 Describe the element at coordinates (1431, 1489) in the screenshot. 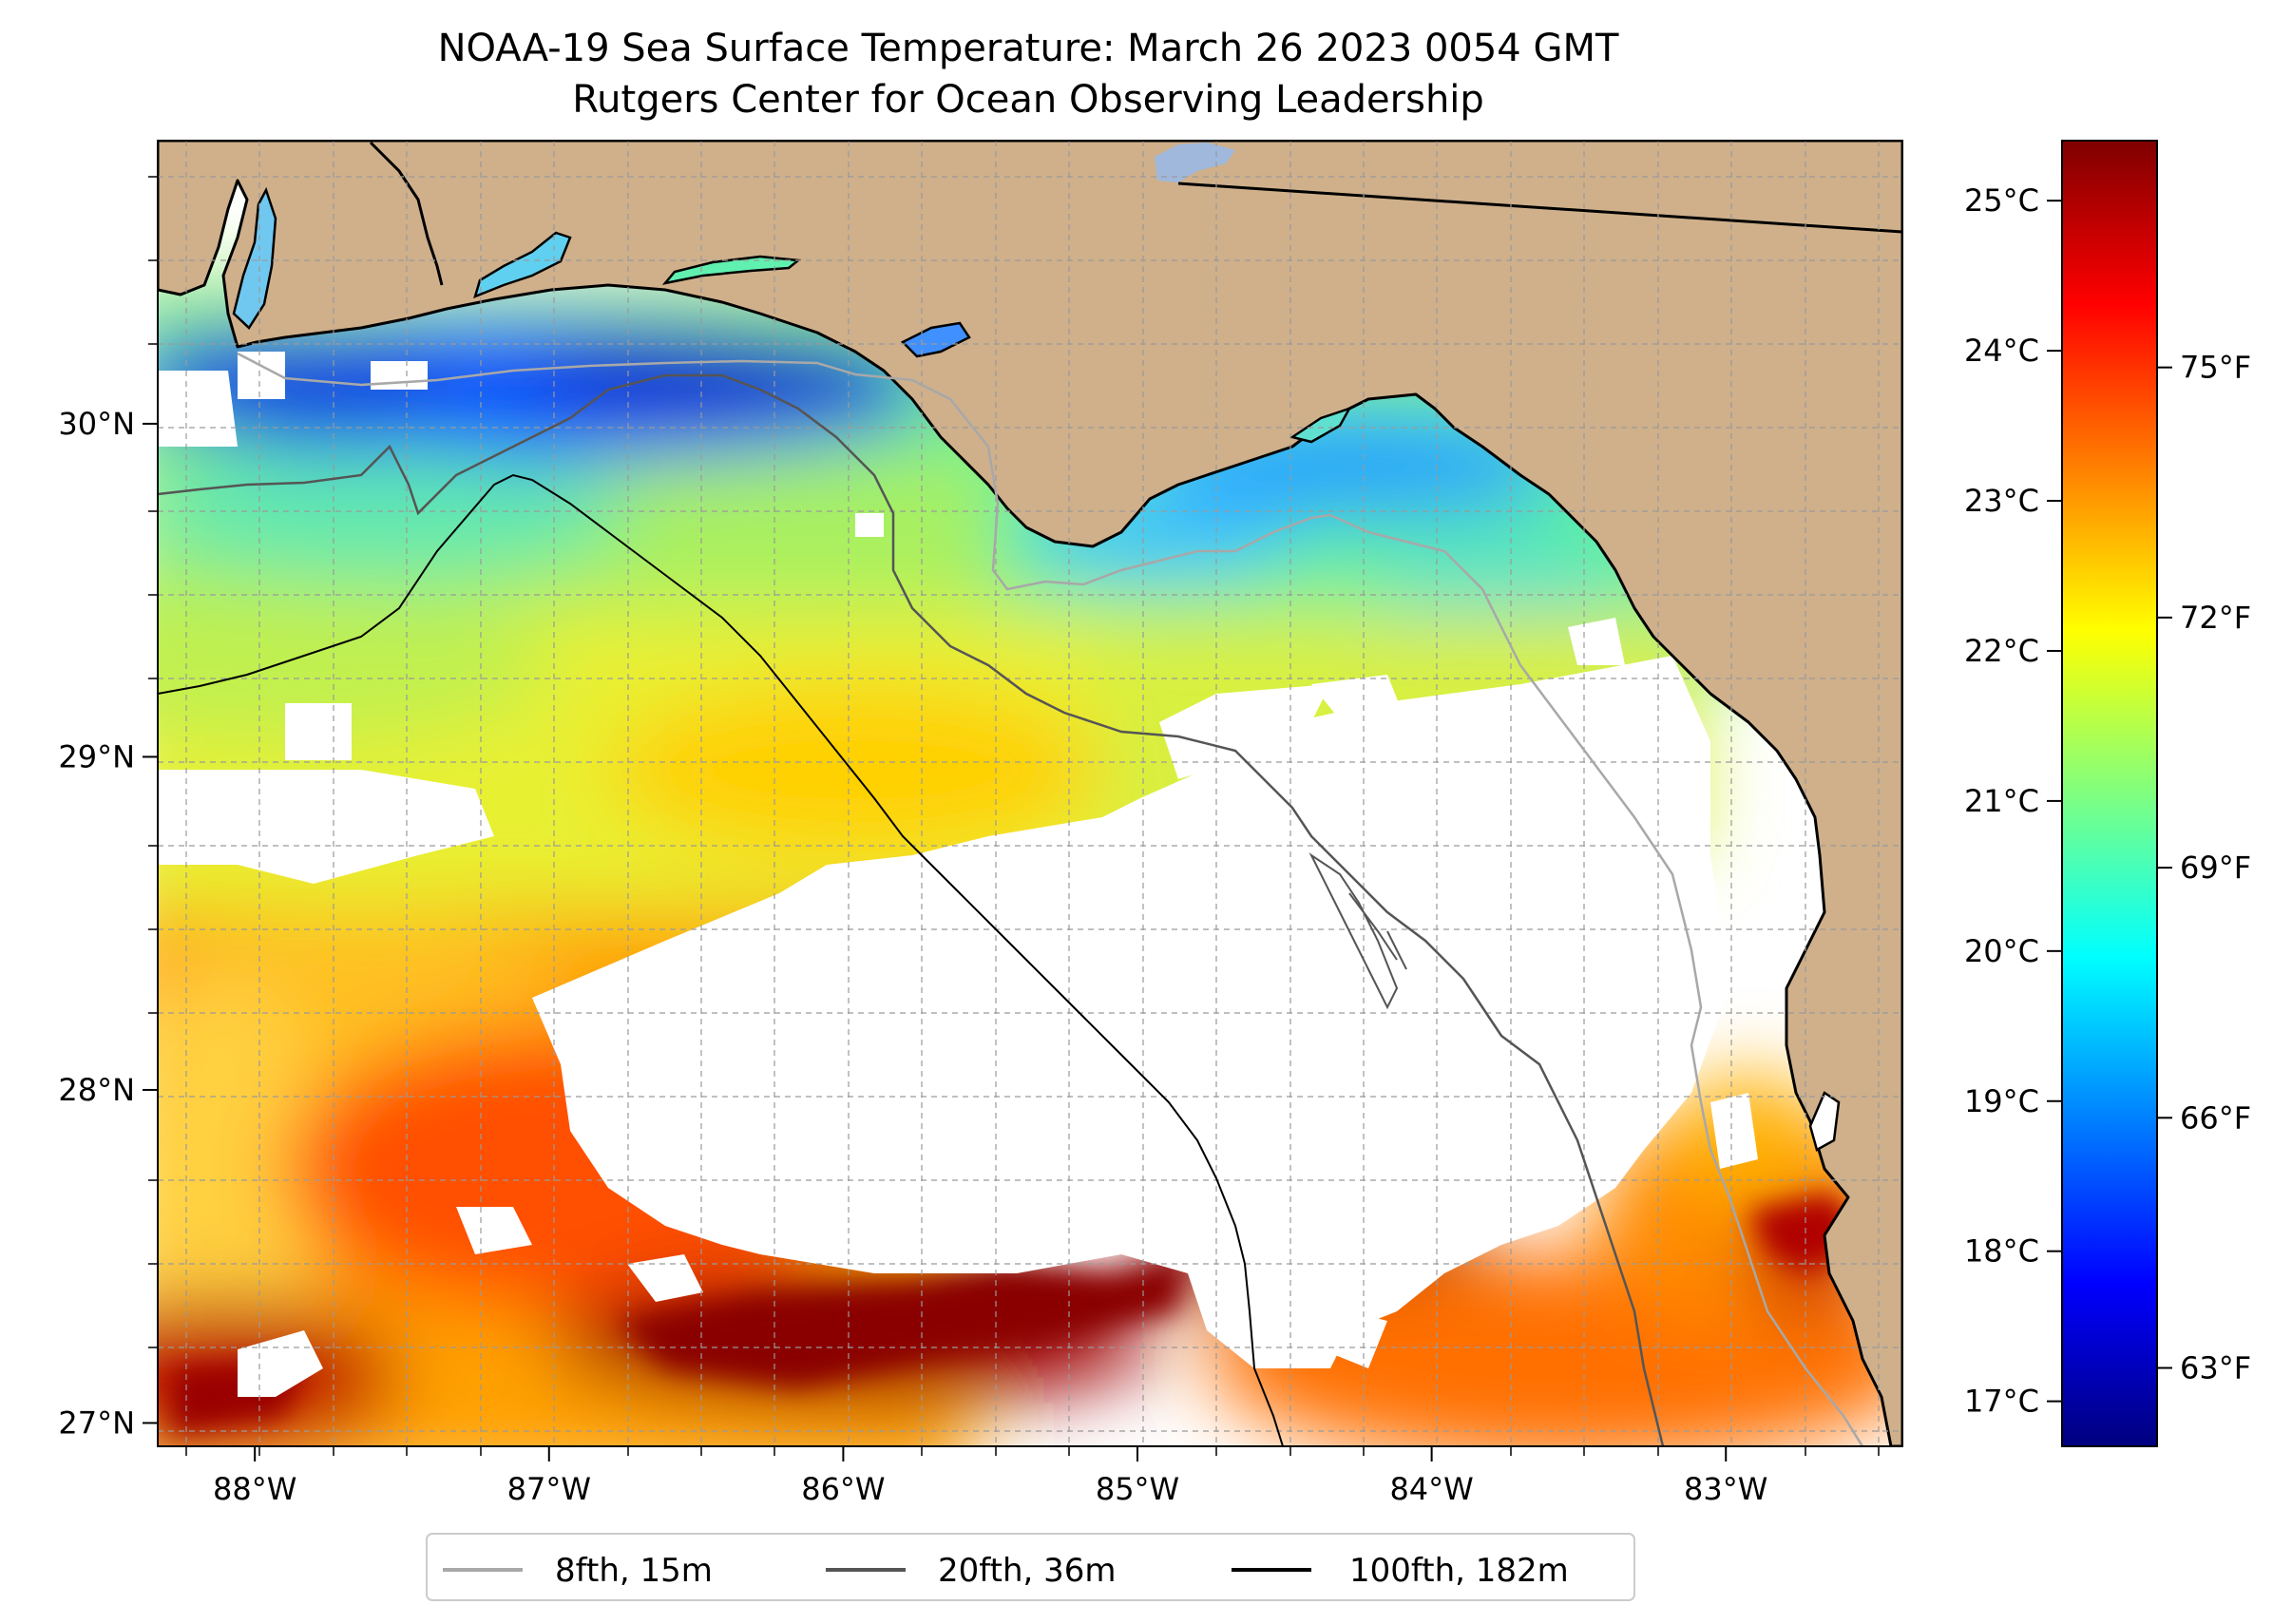

I see `lon-tick-label: 84°W` at that location.